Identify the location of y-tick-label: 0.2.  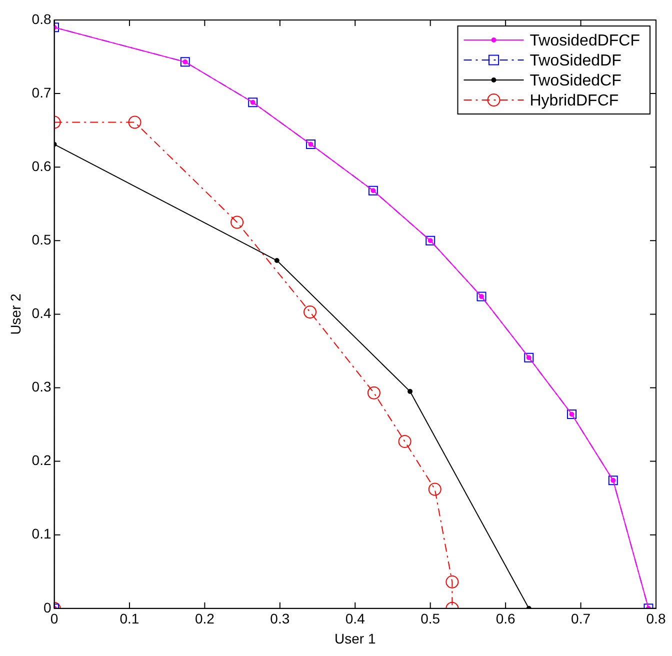
(42, 460).